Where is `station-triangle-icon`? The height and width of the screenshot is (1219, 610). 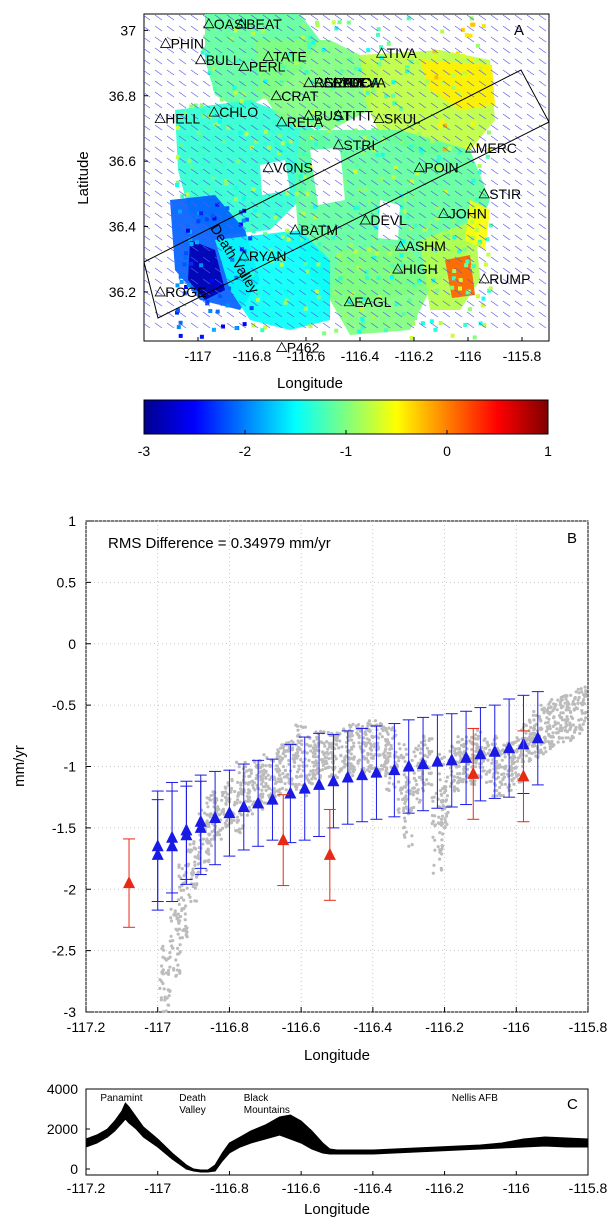 station-triangle-icon is located at coordinates (336, 82).